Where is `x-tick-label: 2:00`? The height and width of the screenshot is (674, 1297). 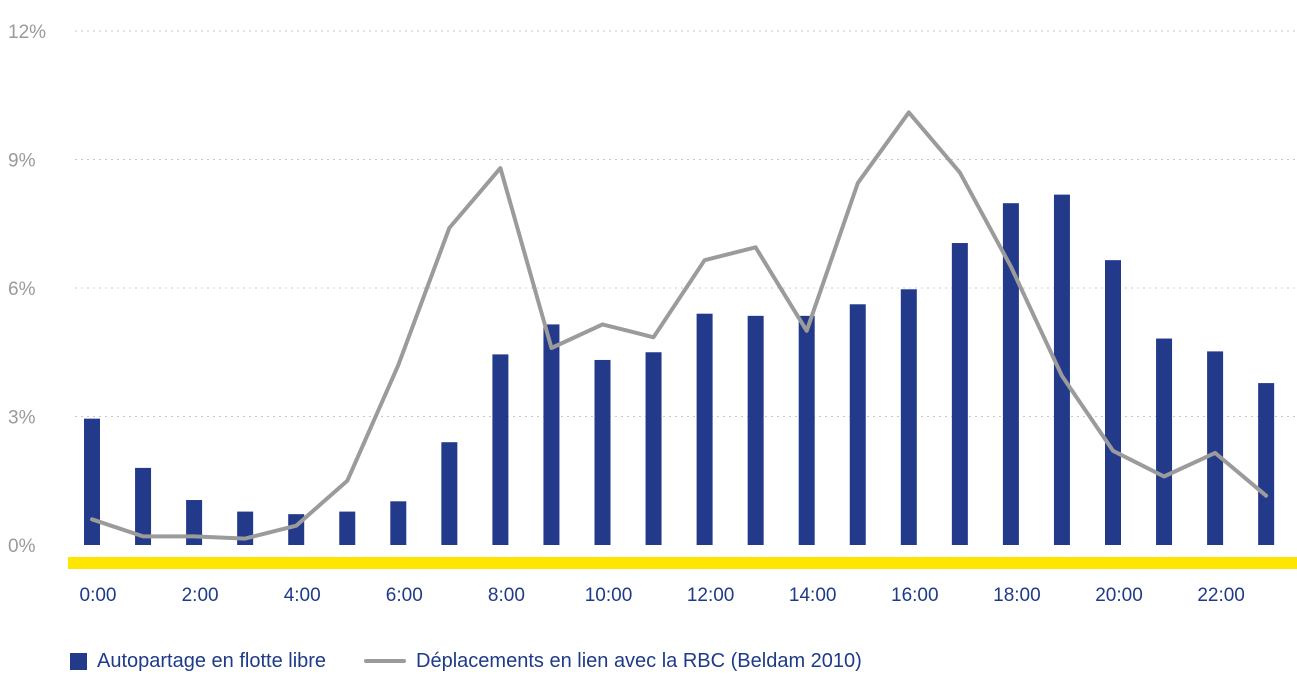 x-tick-label: 2:00 is located at coordinates (200, 595).